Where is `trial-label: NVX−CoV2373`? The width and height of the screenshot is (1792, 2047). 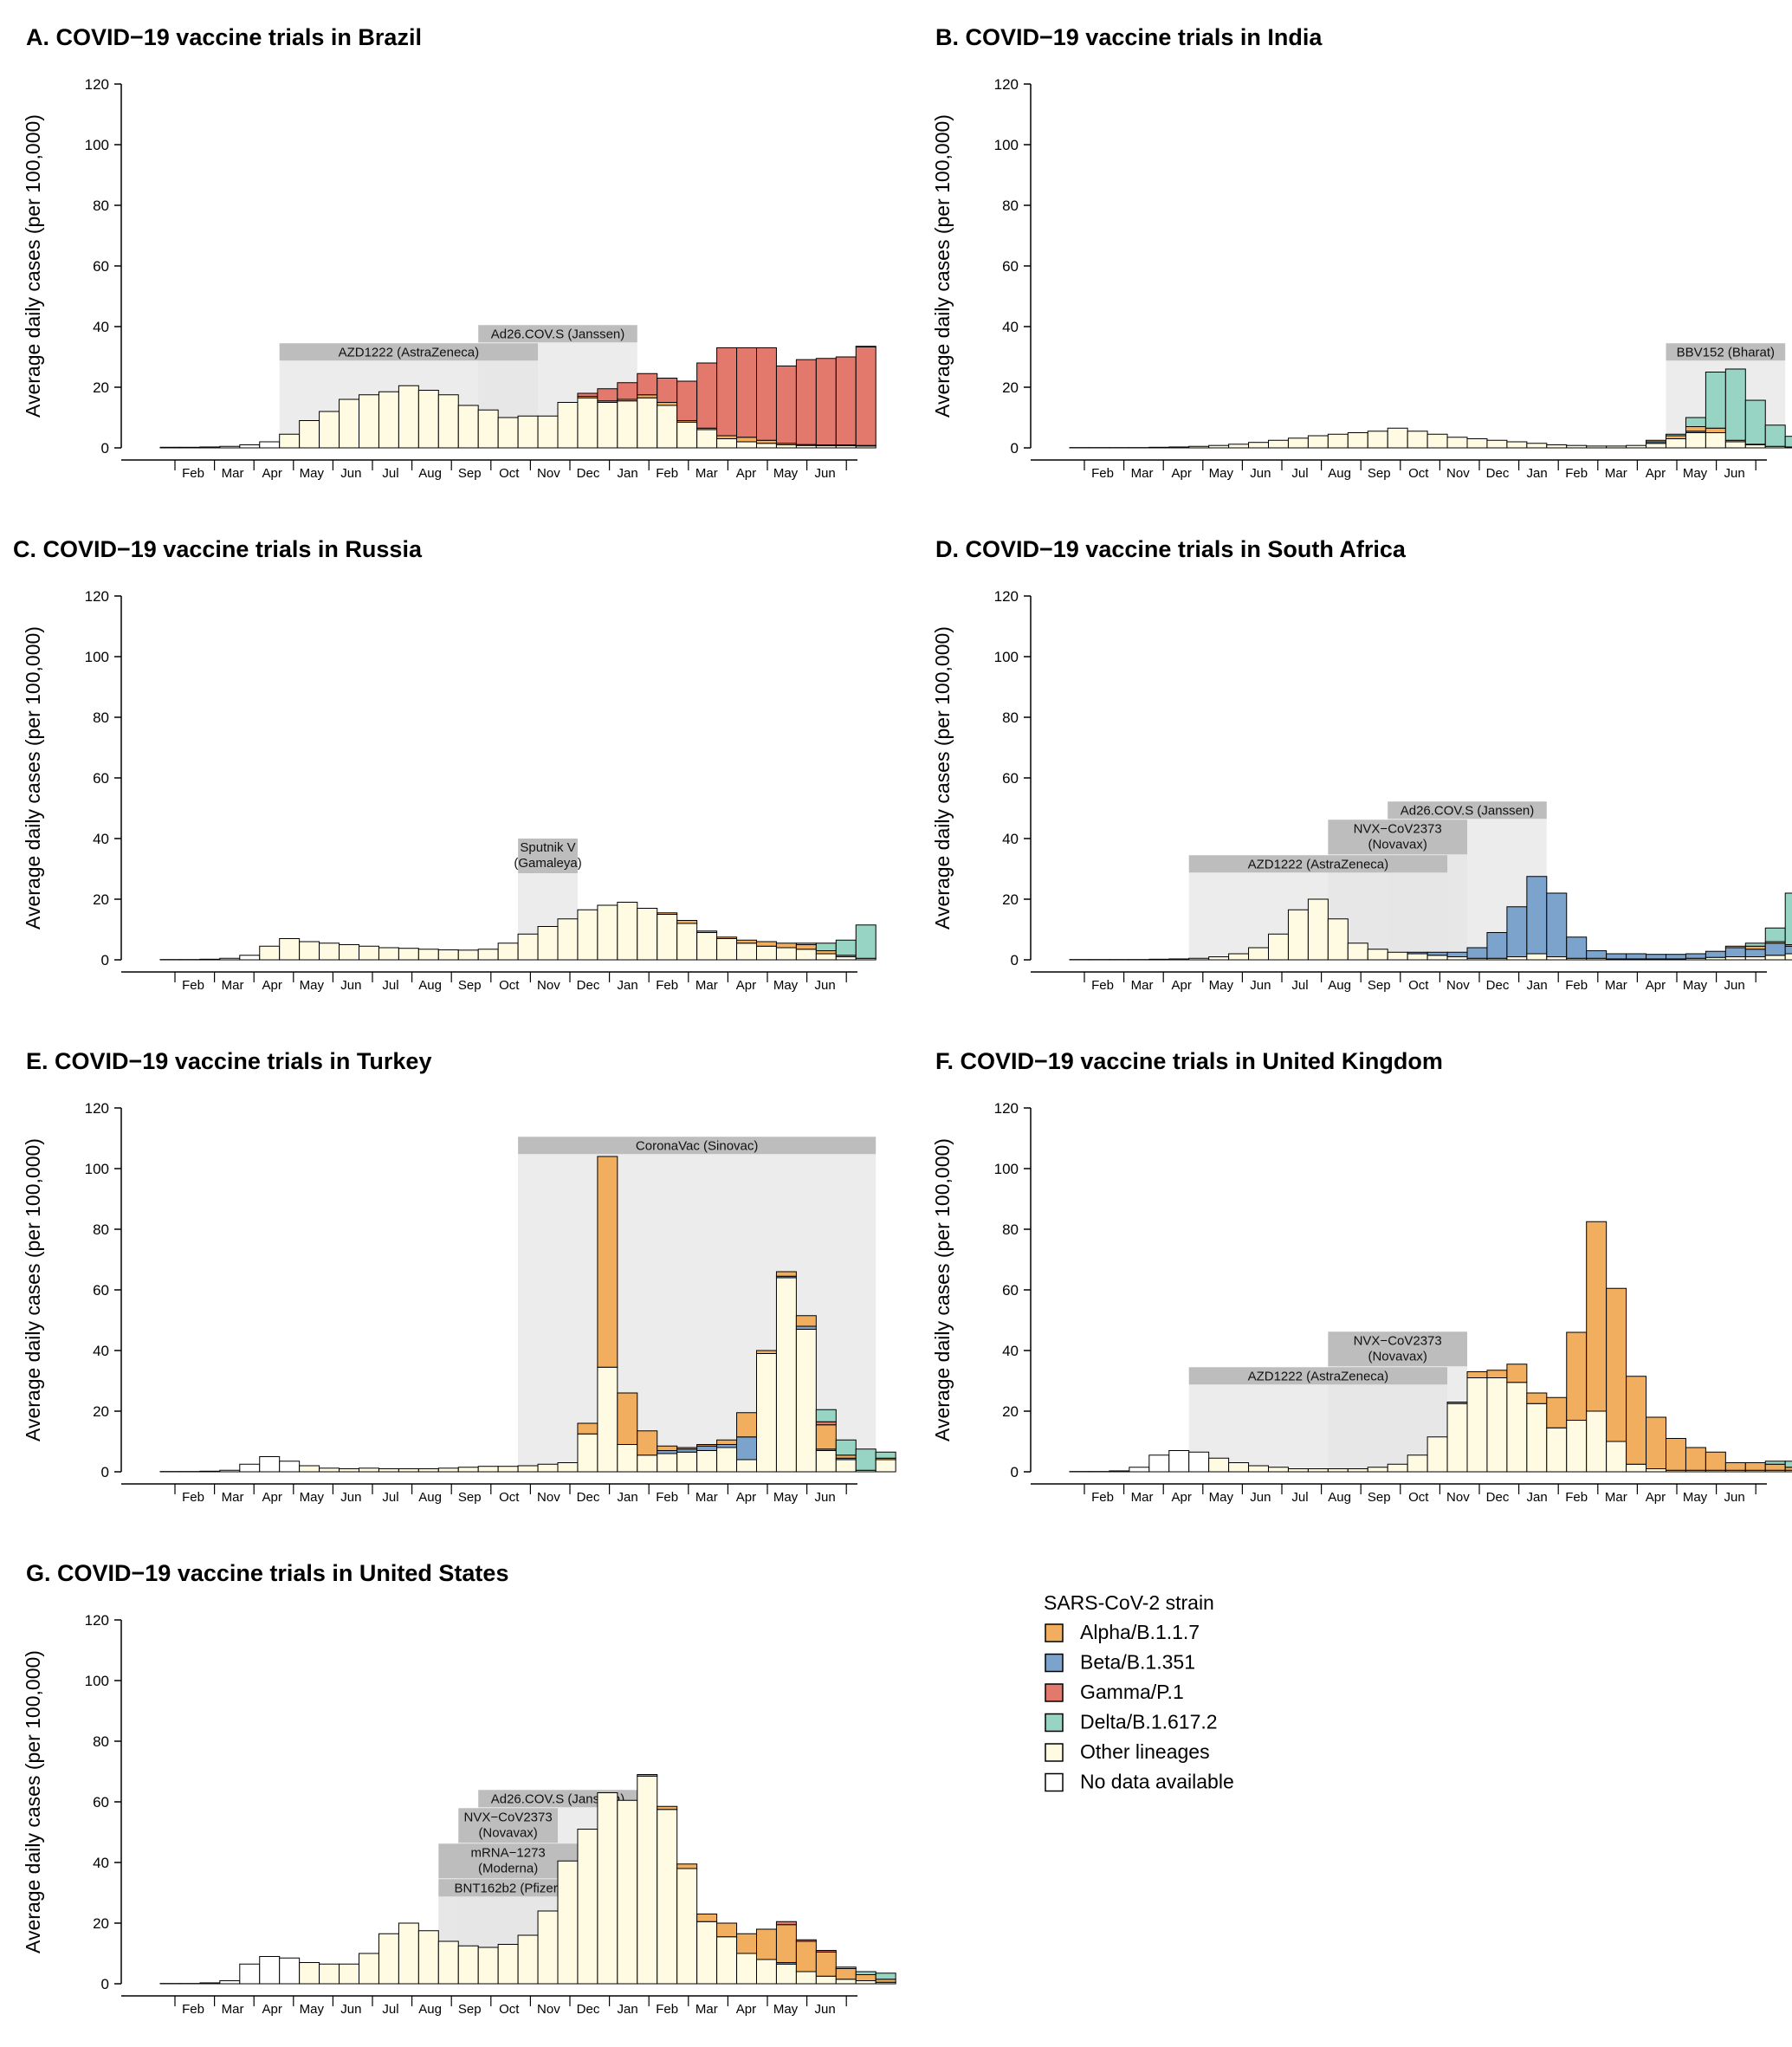 trial-label: NVX−CoV2373 is located at coordinates (1398, 829).